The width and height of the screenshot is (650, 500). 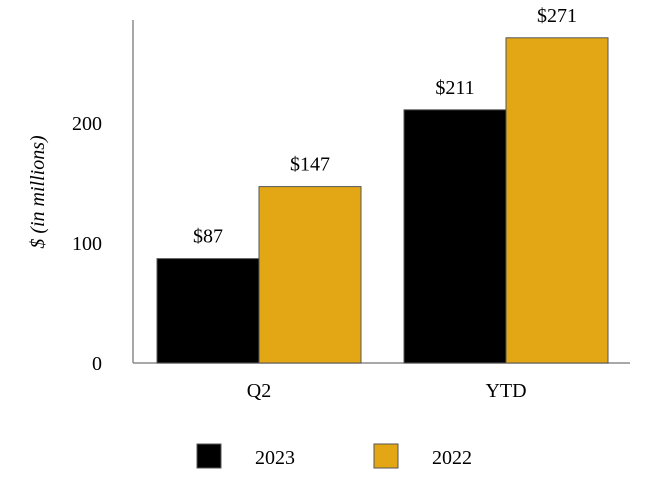 I want to click on y-tick-label: 100, so click(x=87, y=244).